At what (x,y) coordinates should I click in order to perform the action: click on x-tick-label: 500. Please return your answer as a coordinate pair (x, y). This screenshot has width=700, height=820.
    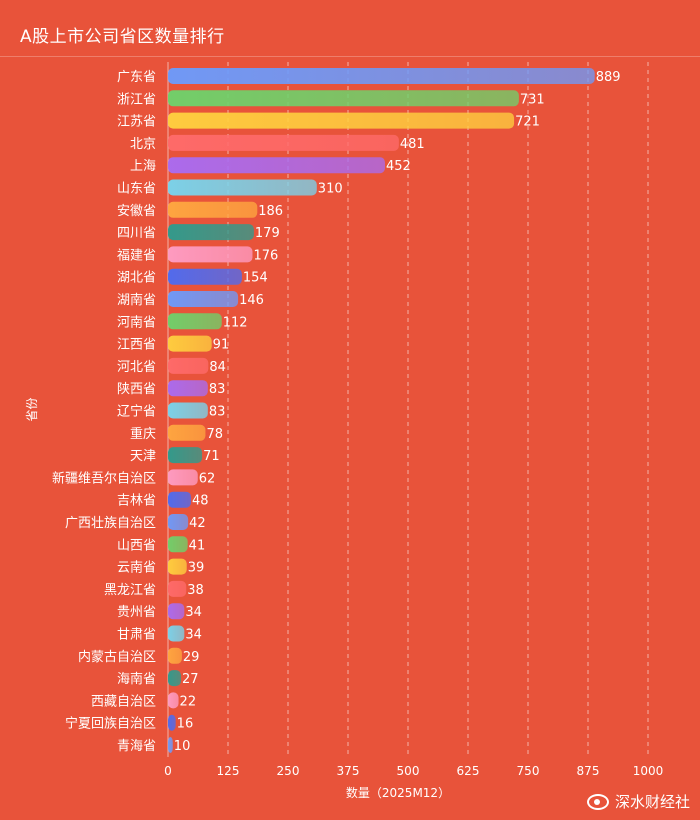
    Looking at the image, I should click on (408, 771).